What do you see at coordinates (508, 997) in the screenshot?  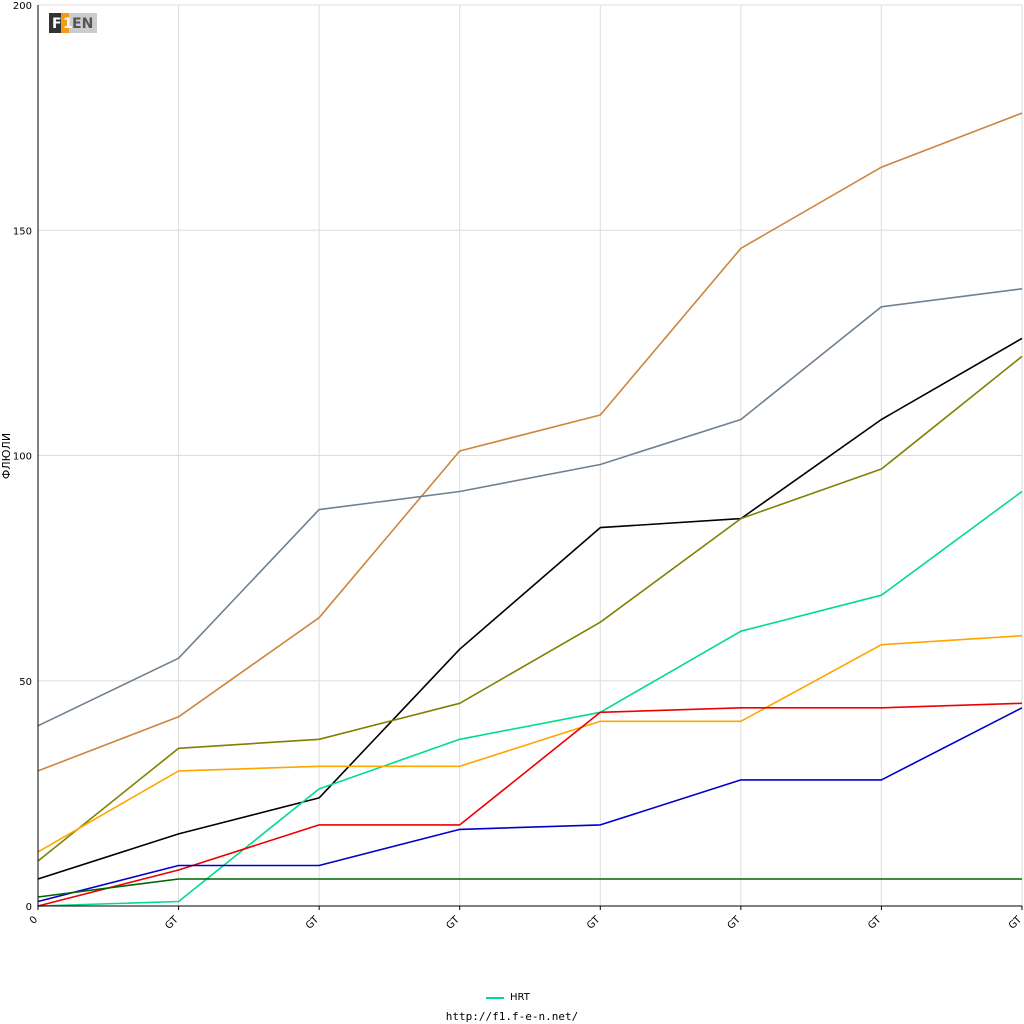 I see `legend: HRT` at bounding box center [508, 997].